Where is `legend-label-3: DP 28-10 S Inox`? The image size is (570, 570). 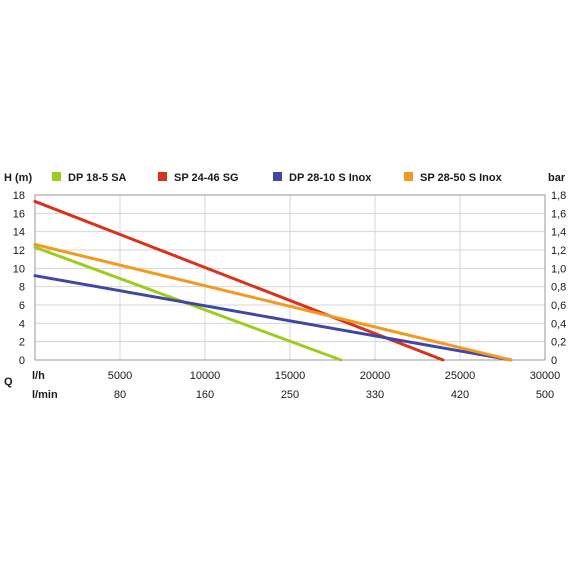
legend-label-3: DP 28-10 S Inox is located at coordinates (330, 178).